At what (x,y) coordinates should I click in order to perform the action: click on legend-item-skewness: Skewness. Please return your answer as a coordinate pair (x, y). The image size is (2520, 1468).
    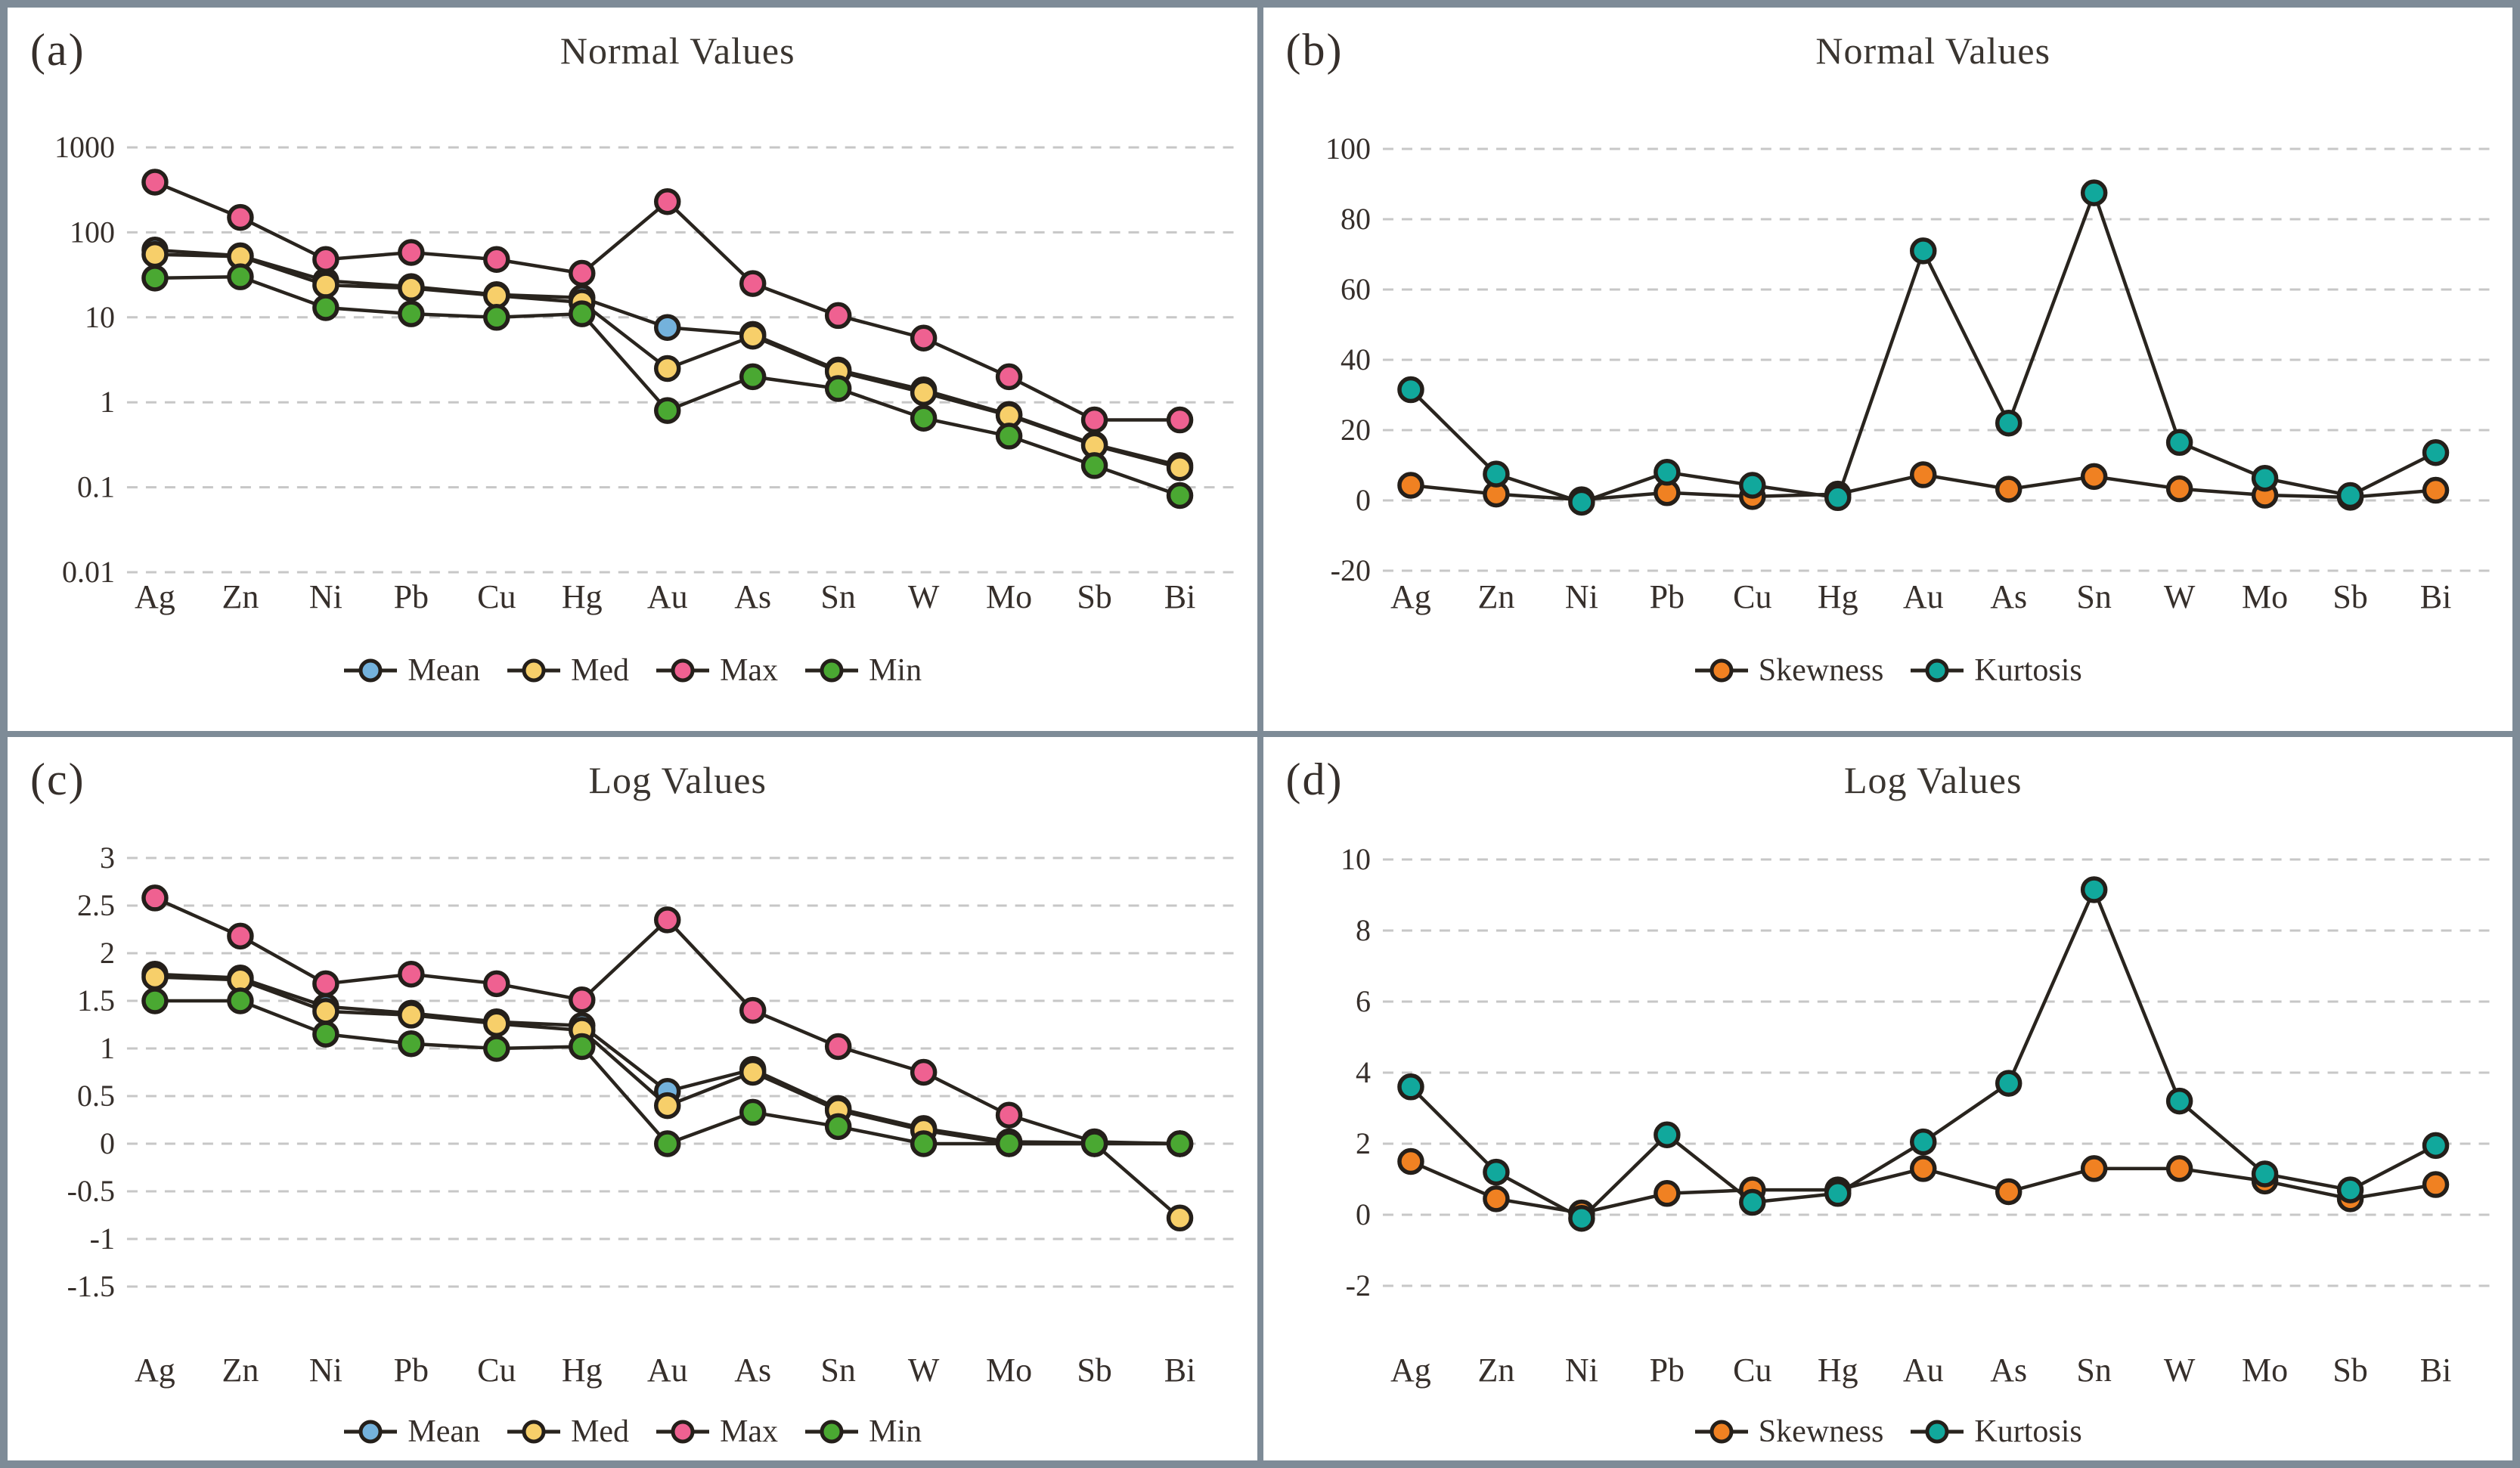
    Looking at the image, I should click on (1789, 670).